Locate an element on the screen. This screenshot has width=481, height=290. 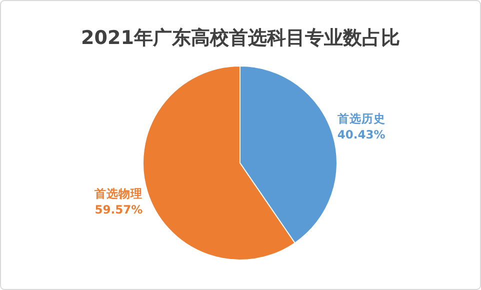
data-label: 59.57% is located at coordinates (119, 209).